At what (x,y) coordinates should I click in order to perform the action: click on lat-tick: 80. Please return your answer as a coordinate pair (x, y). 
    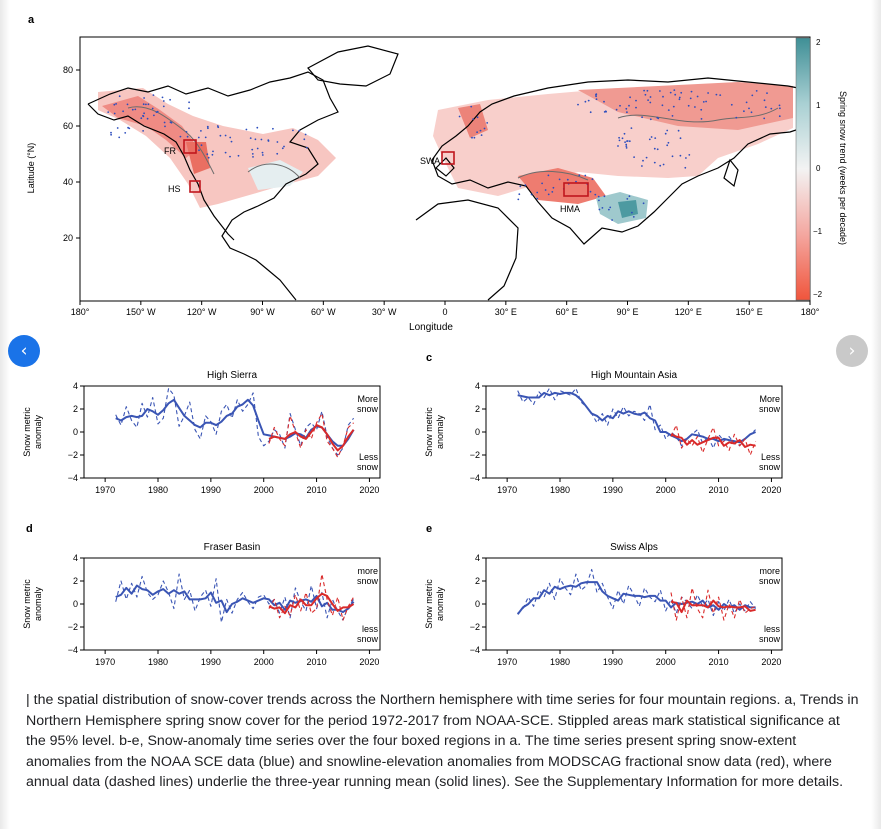
    Looking at the image, I should click on (68, 70).